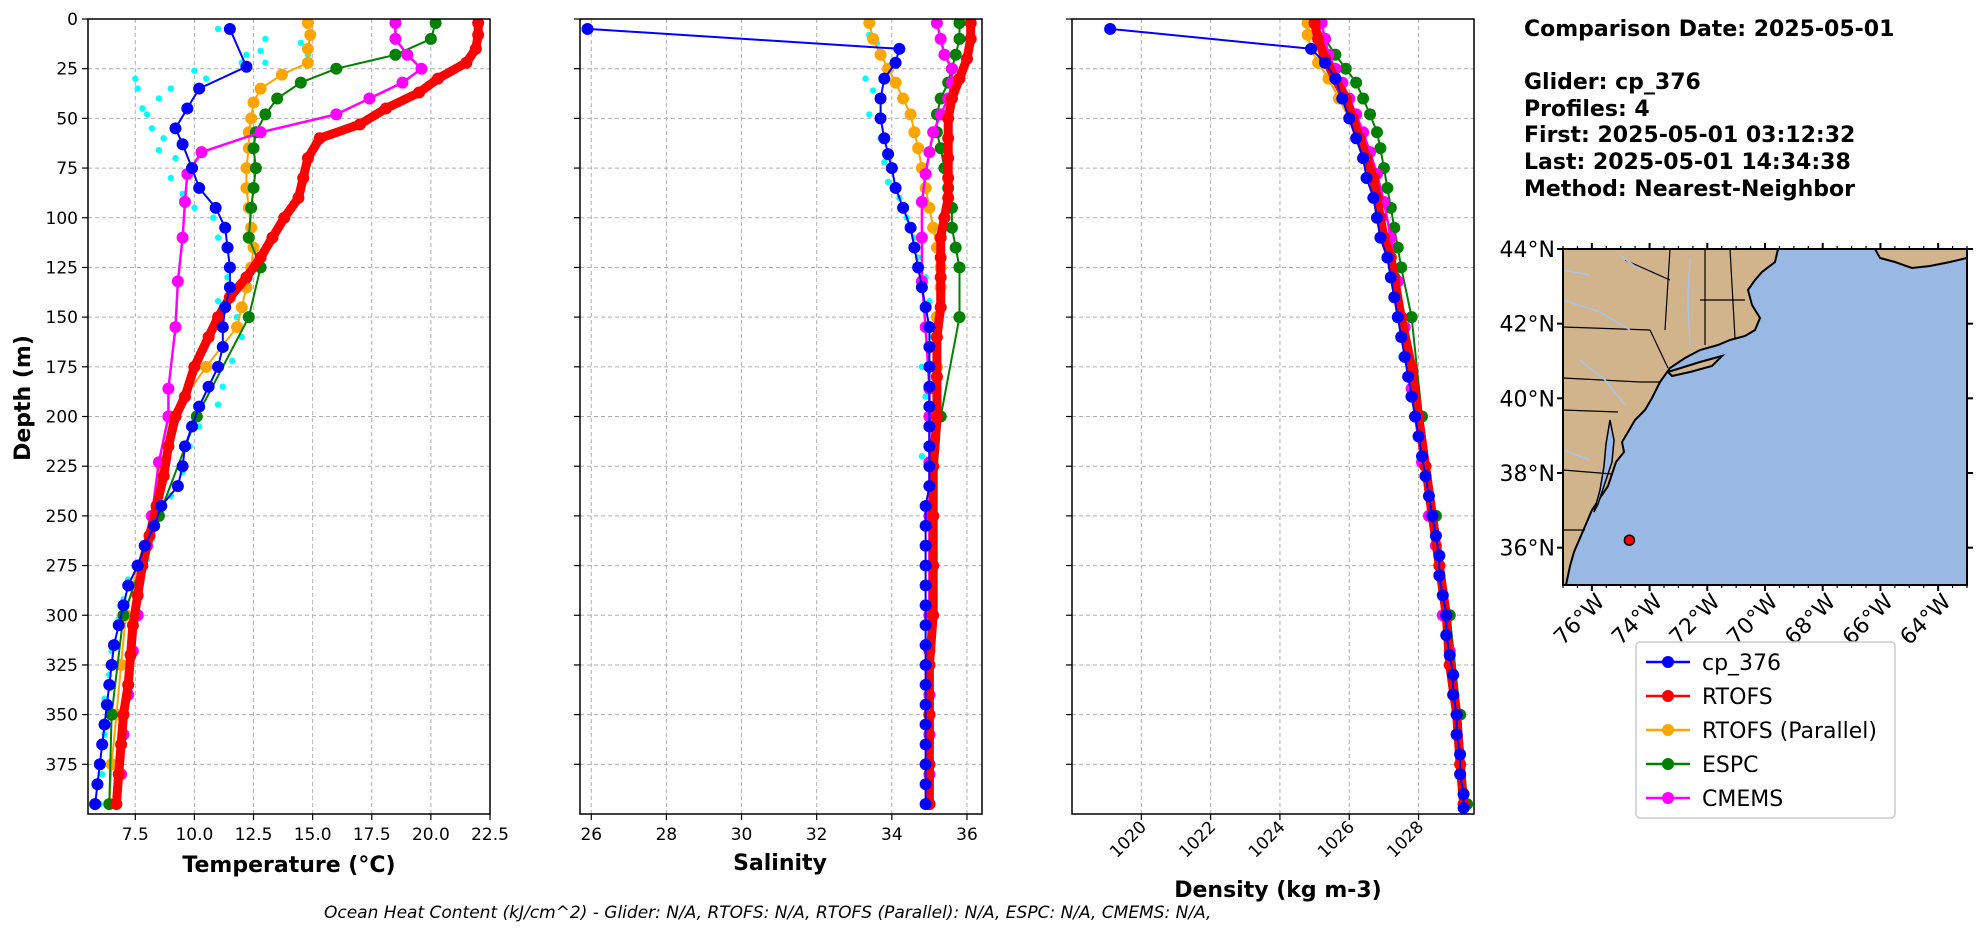  Describe the element at coordinates (23, 398) in the screenshot. I see `depth-axis-title: Depth (m)` at that location.